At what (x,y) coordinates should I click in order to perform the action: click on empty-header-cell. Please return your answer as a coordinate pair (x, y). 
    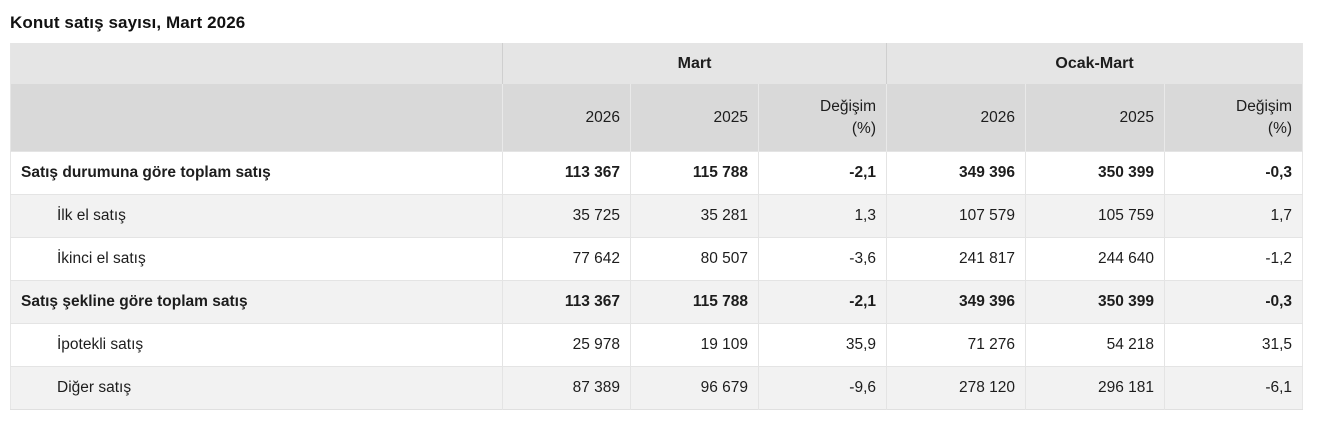
    Looking at the image, I should click on (256, 118).